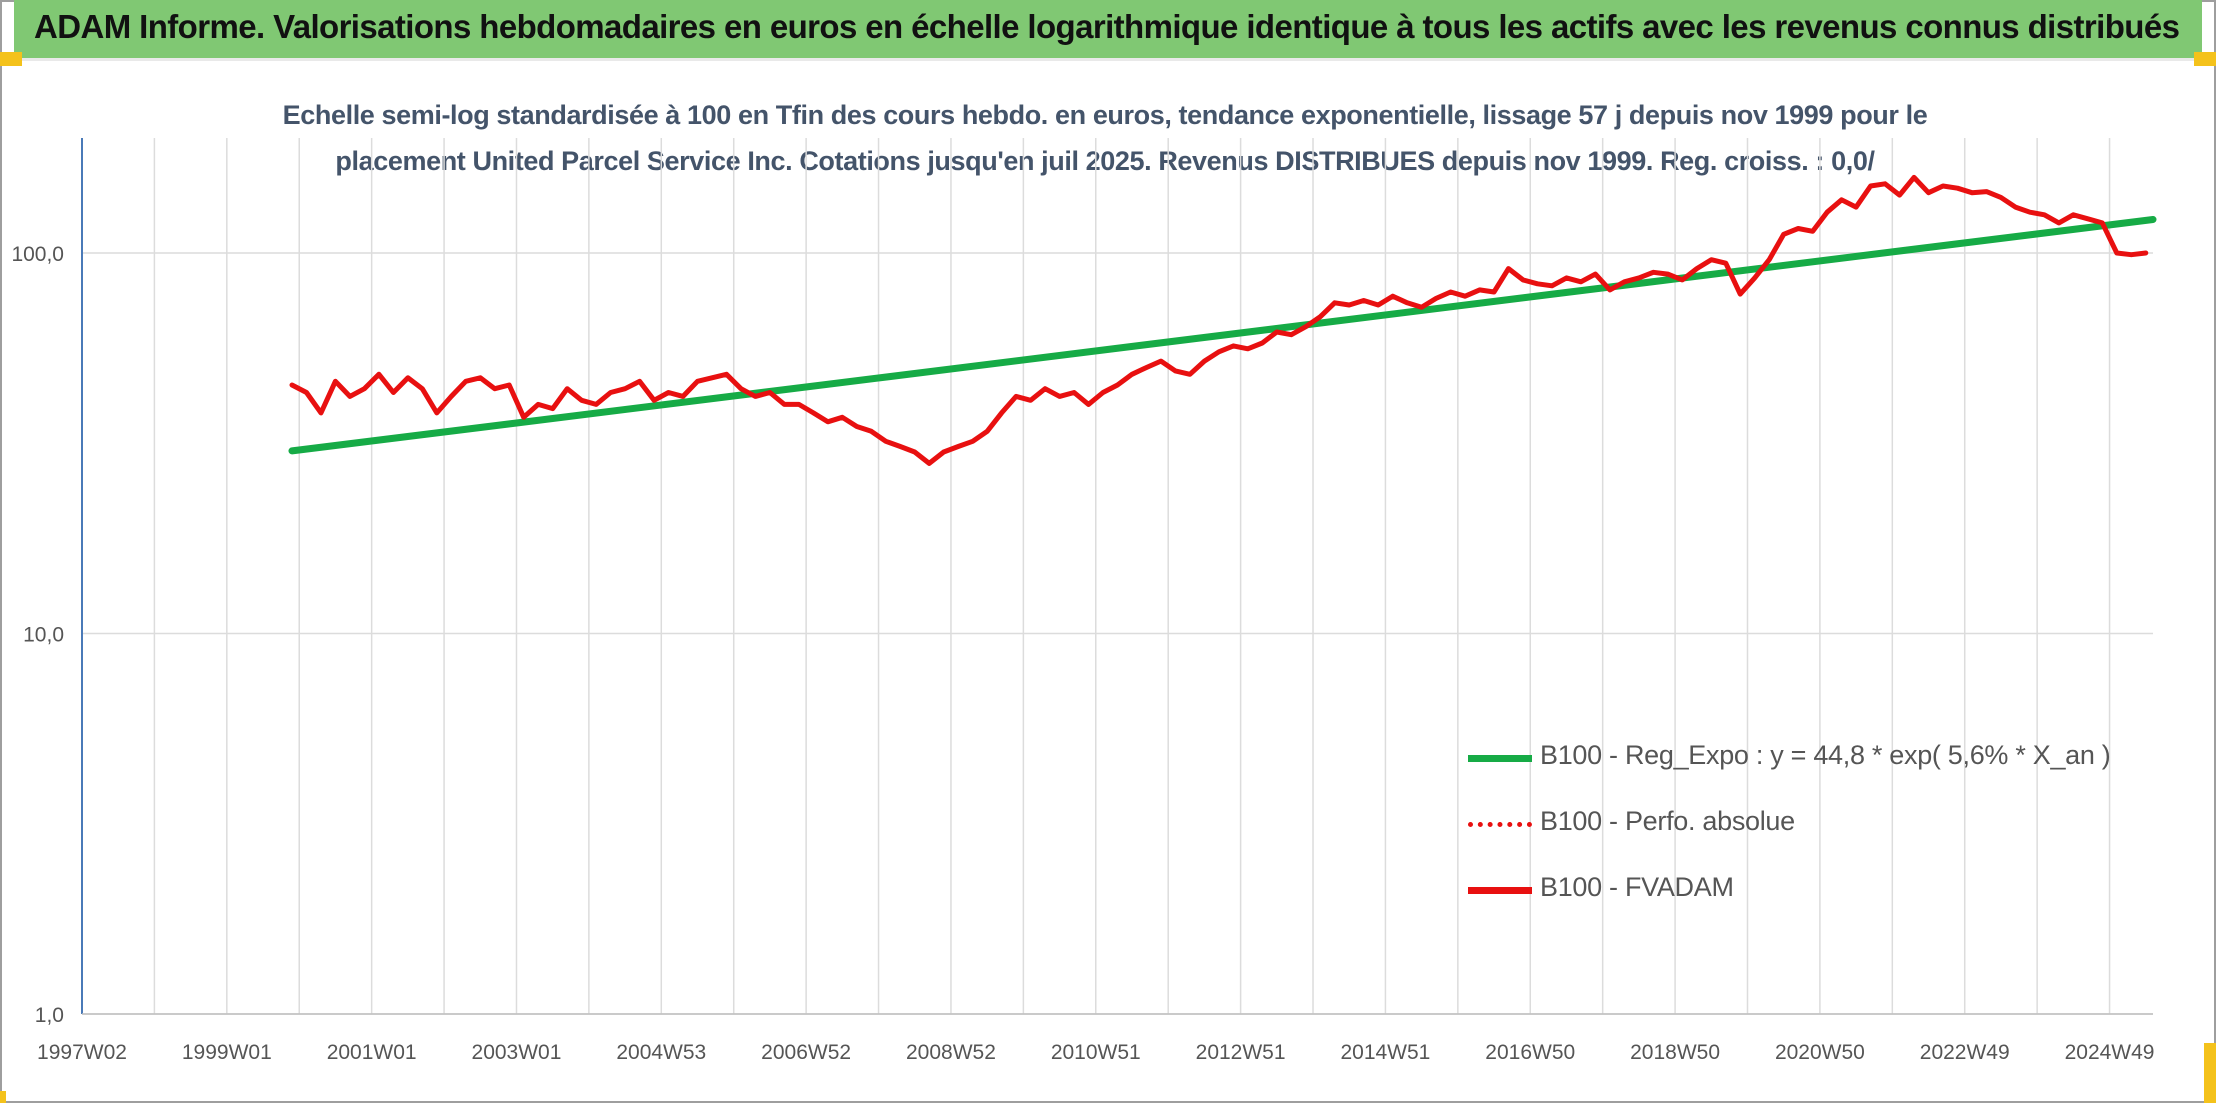 The height and width of the screenshot is (1103, 2216). I want to click on legend-swatch-perfo, so click(1500, 824).